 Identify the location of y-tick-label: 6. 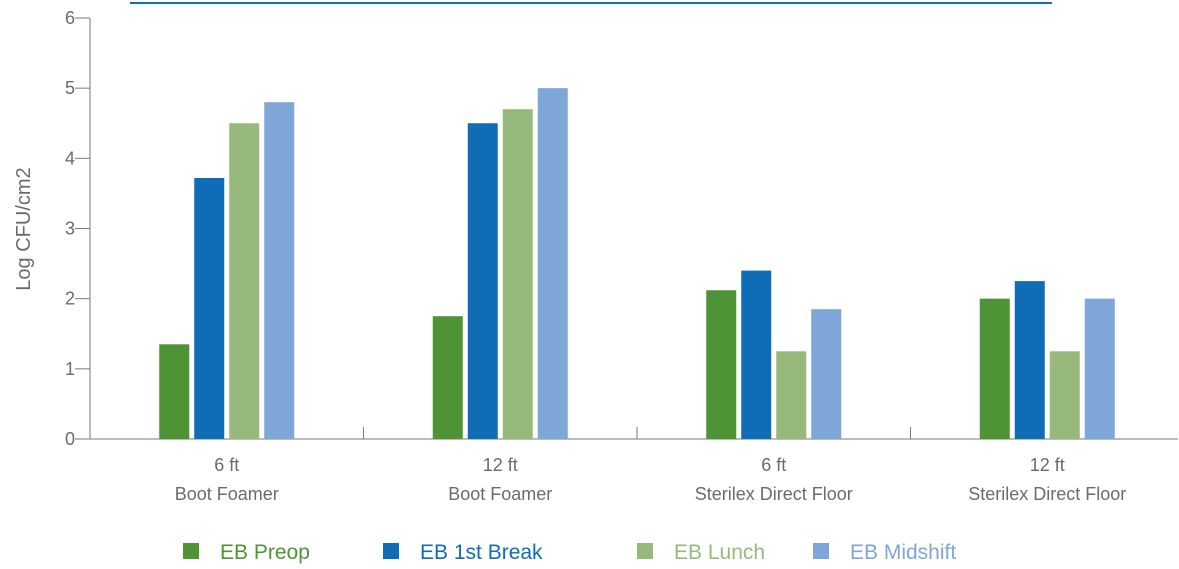
(70, 18).